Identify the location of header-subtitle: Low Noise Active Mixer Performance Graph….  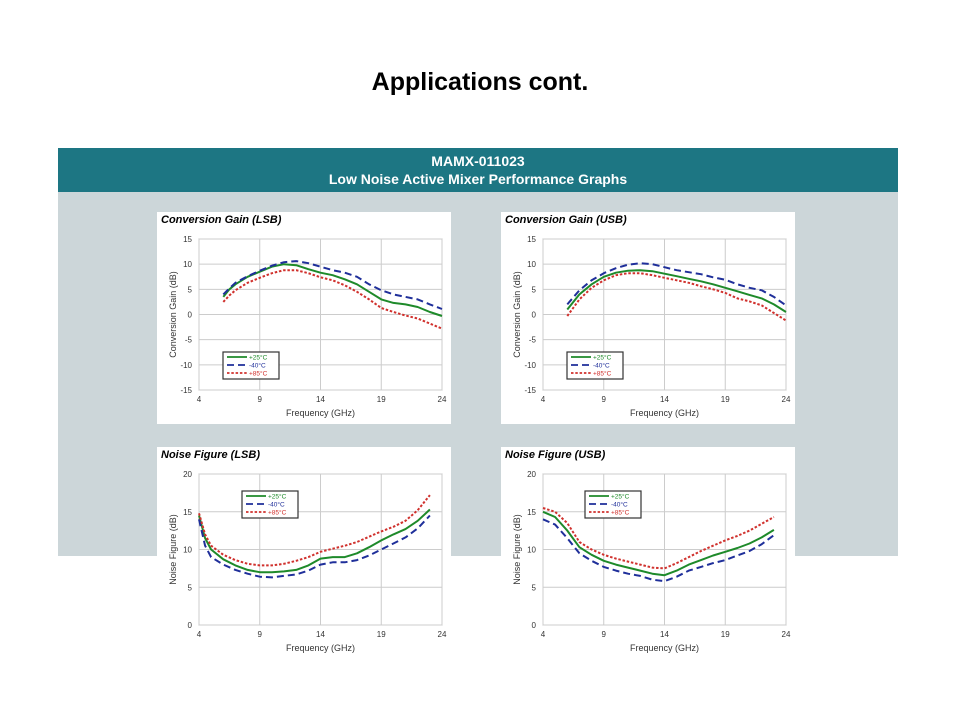
(478, 179).